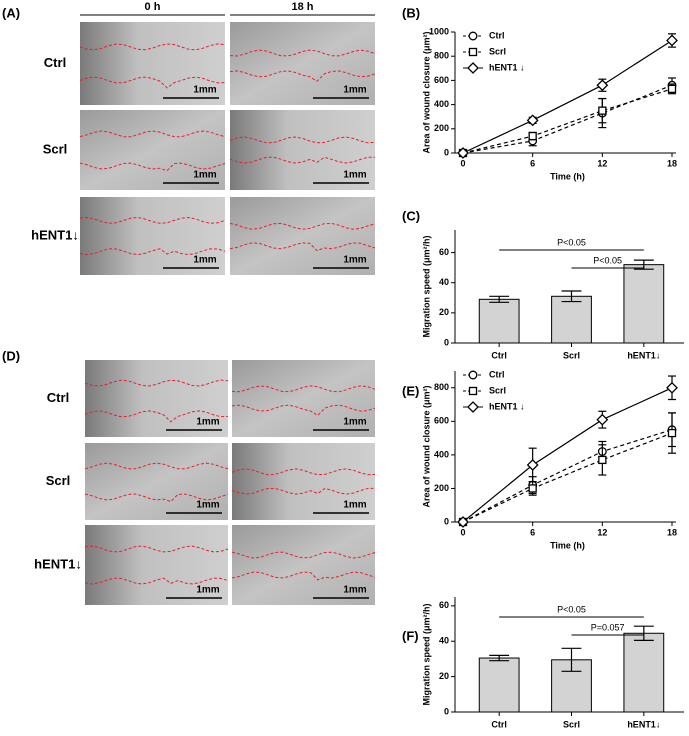  Describe the element at coordinates (441, 104) in the screenshot. I see `y-tick-label: 400` at that location.